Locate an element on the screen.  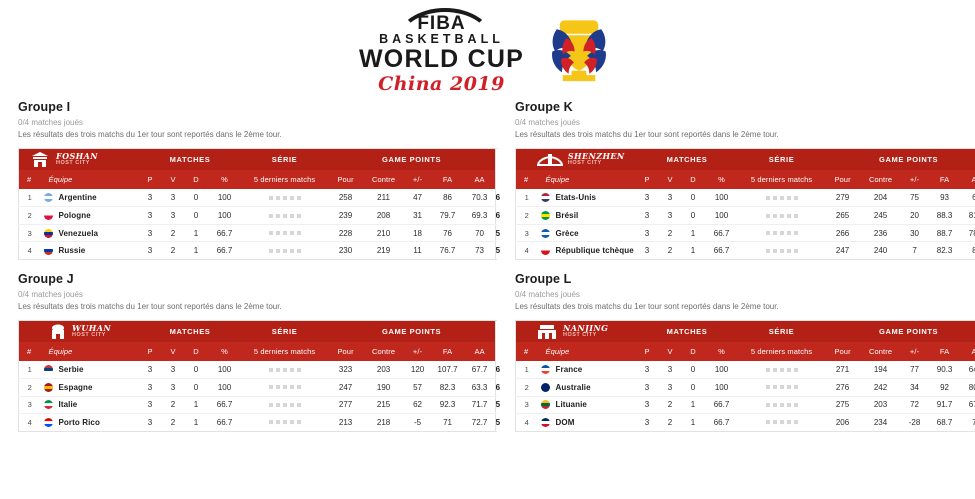
cell-team: Russie is located at coordinates (90, 251).